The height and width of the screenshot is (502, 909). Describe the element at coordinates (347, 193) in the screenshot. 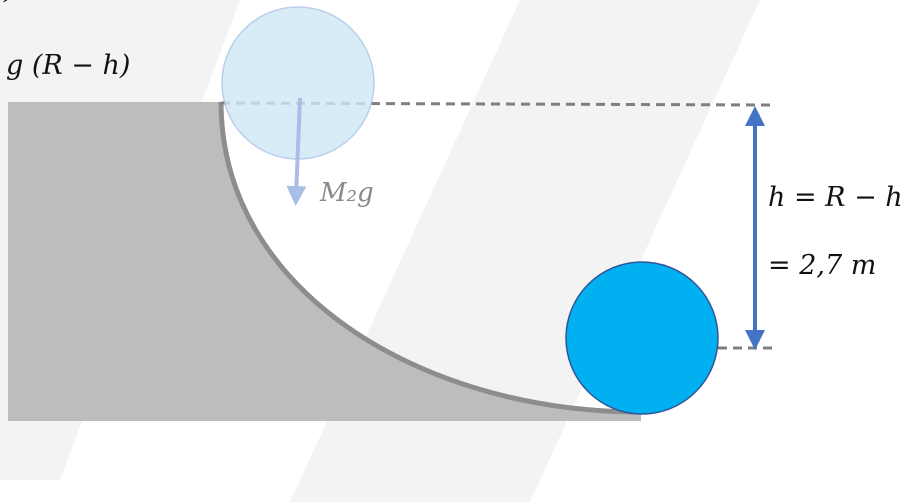

I see `weight-force-label: M₂g` at that location.